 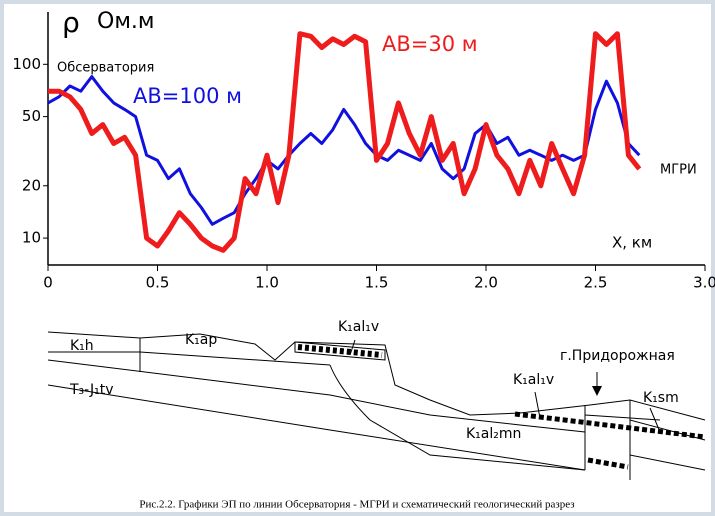 What do you see at coordinates (596, 283) in the screenshot?
I see `x-tick-label: 2.5` at bounding box center [596, 283].